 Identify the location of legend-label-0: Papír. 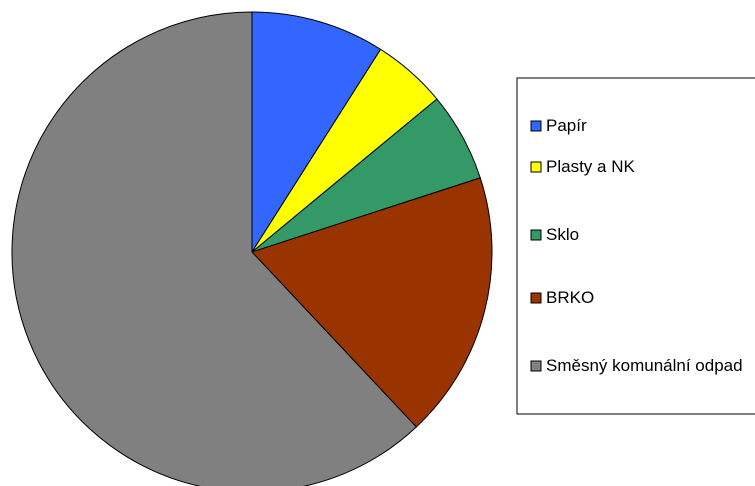
(566, 125).